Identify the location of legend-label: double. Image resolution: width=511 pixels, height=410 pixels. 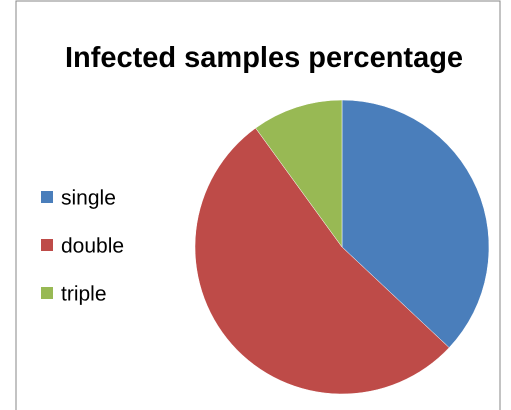
(92, 246).